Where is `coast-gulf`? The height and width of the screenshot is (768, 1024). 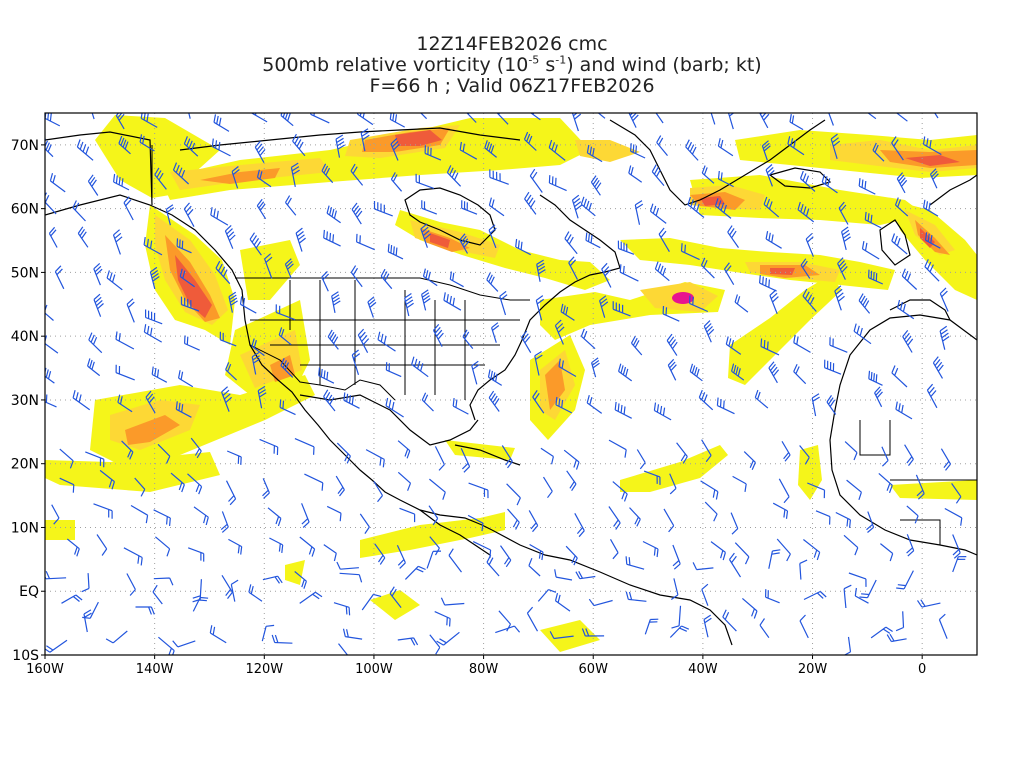
coast-gulf is located at coordinates (389, 420).